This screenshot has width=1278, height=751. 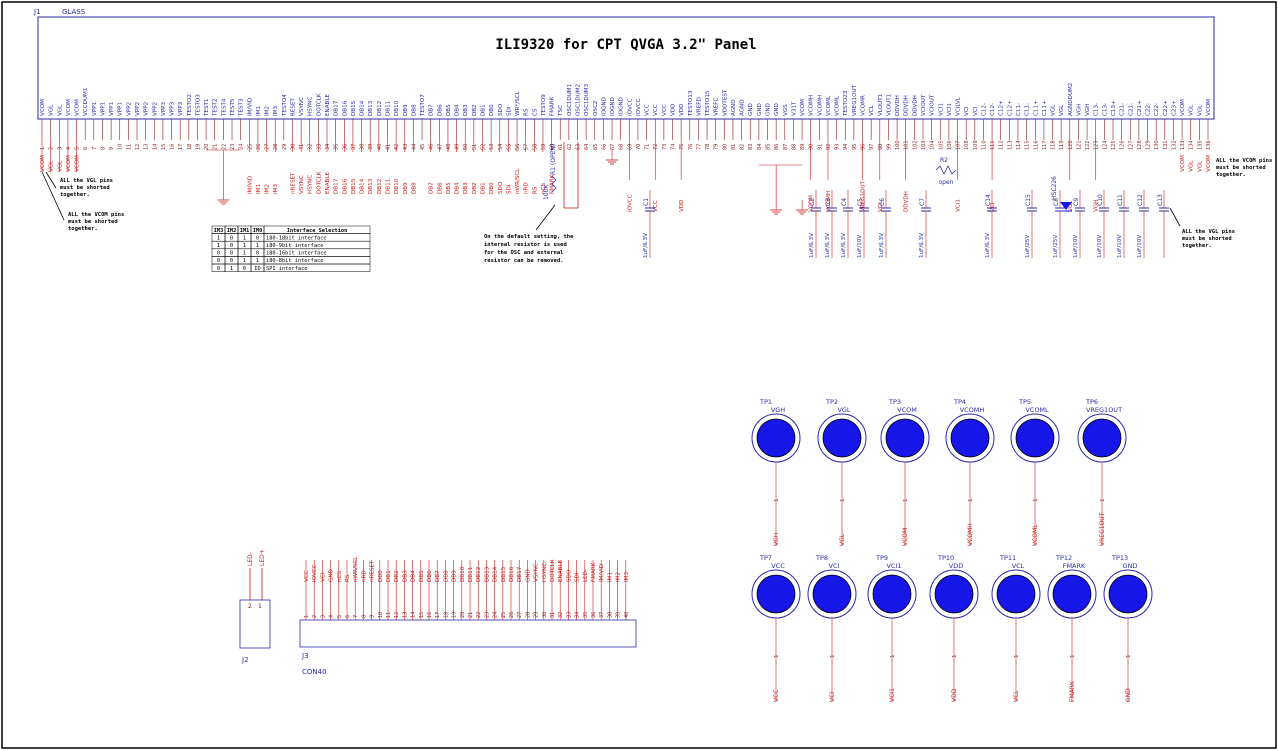 What do you see at coordinates (233, 107) in the screenshot?
I see `glass-pin-label: TEST5` at bounding box center [233, 107].